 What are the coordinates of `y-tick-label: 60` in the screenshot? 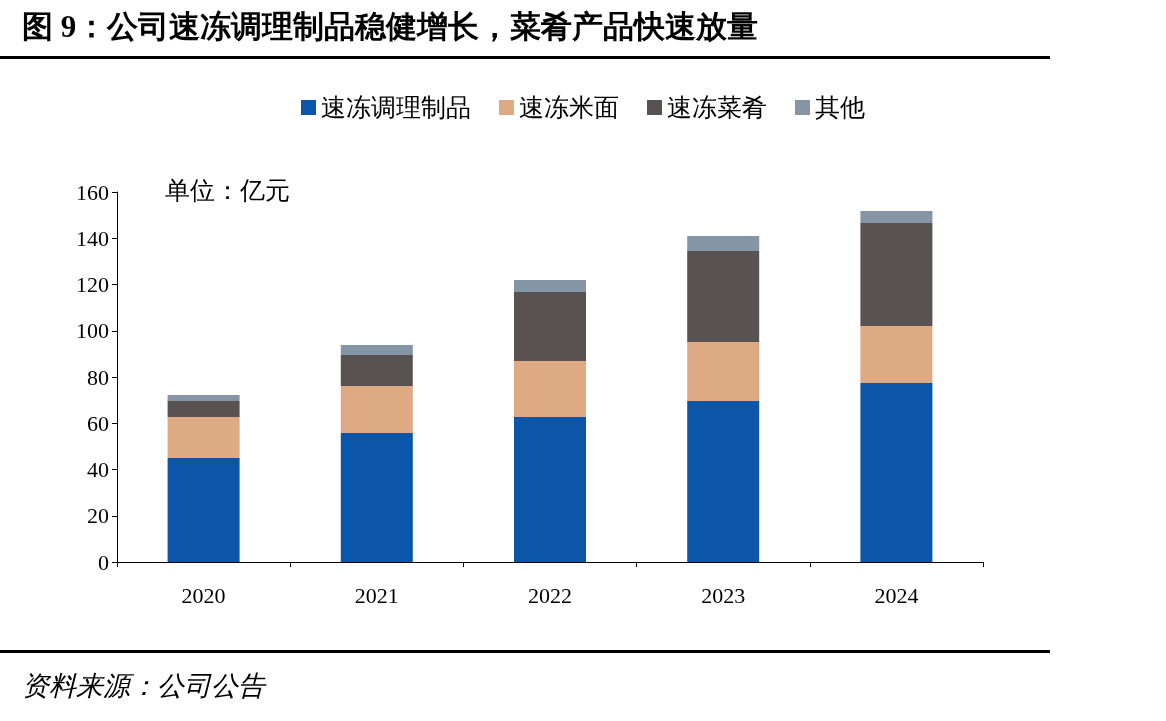 It's located at (98, 423).